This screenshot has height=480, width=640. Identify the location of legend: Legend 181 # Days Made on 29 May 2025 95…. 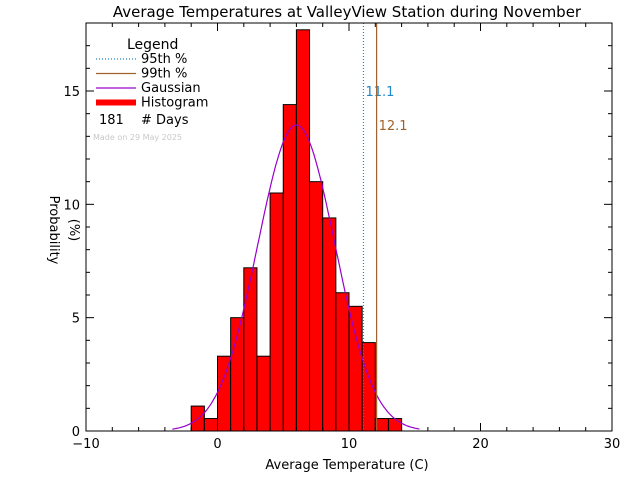
(150, 89).